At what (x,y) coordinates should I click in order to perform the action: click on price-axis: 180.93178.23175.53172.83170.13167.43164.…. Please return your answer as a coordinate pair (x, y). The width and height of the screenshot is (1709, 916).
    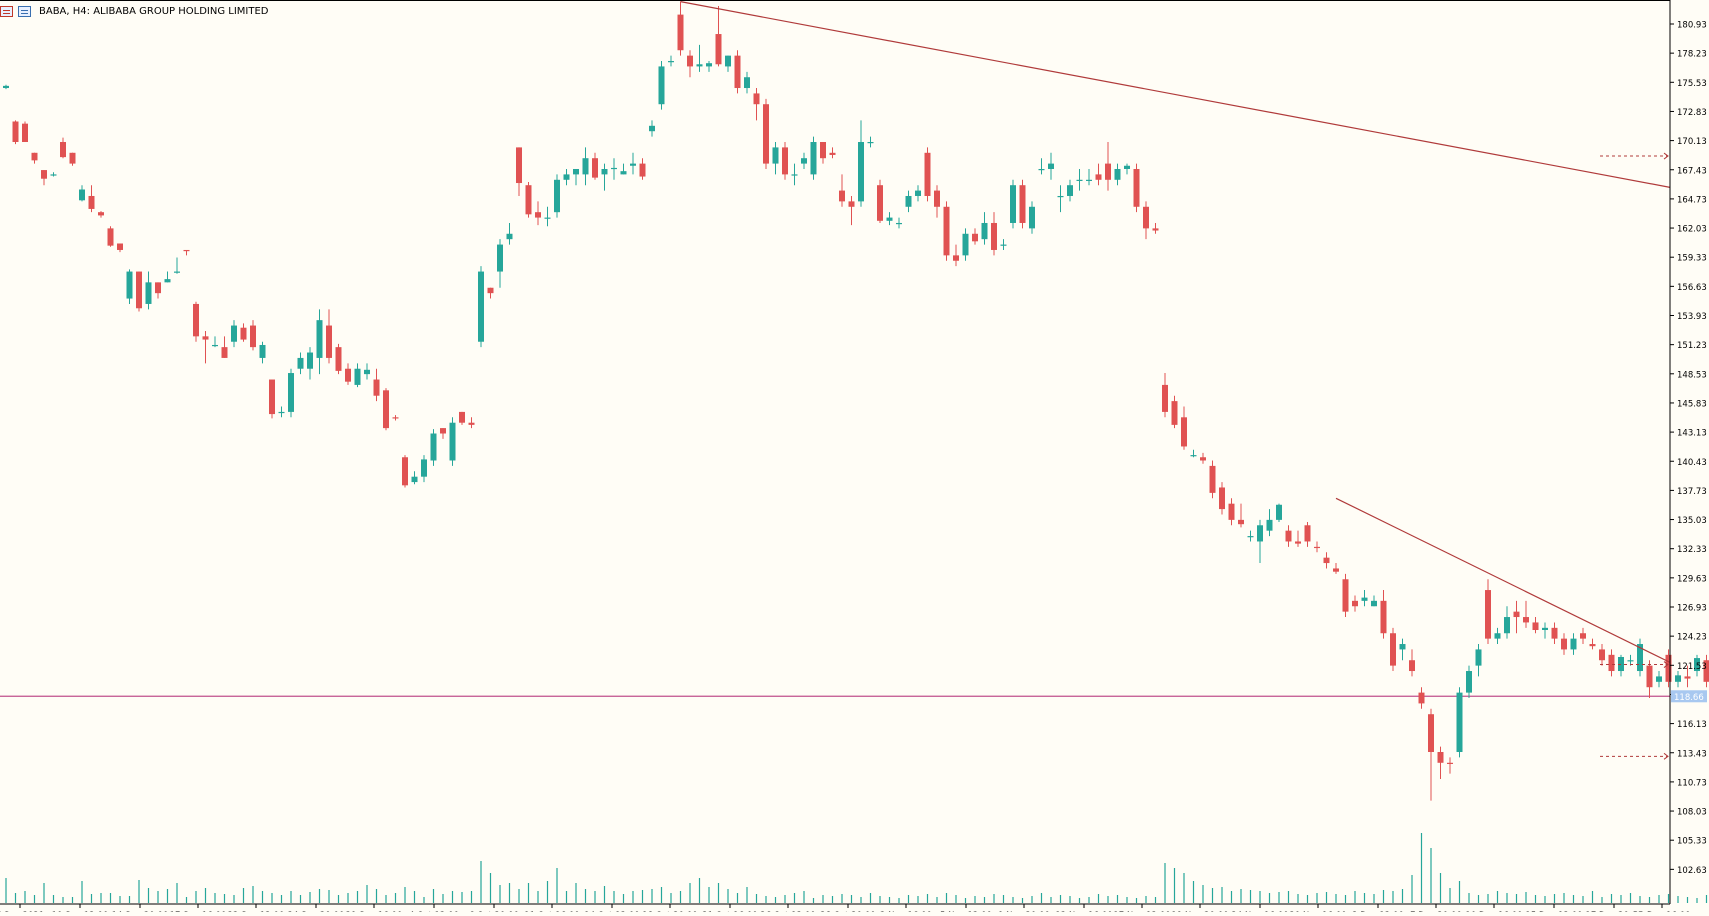
    Looking at the image, I should click on (1688, 452).